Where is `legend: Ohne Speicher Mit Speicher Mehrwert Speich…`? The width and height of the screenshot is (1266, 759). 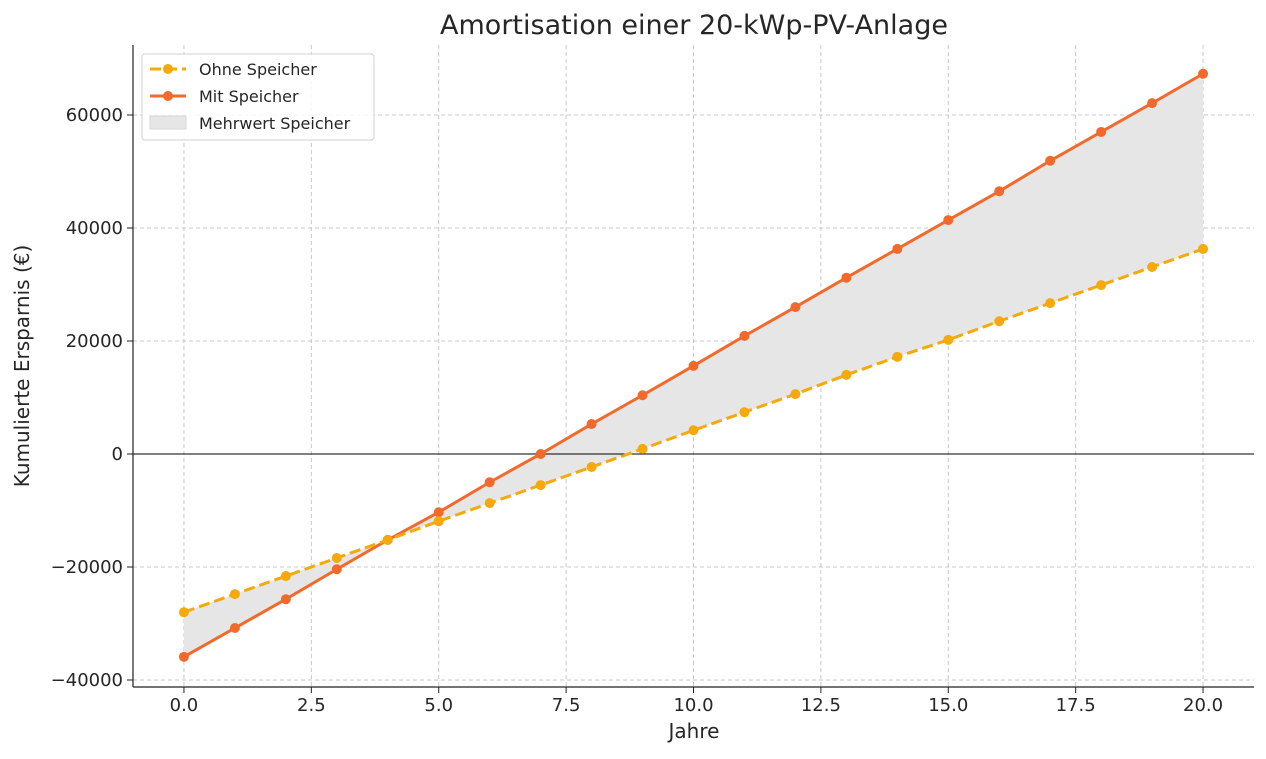 legend: Ohne Speicher Mit Speicher Mehrwert Speich… is located at coordinates (258, 97).